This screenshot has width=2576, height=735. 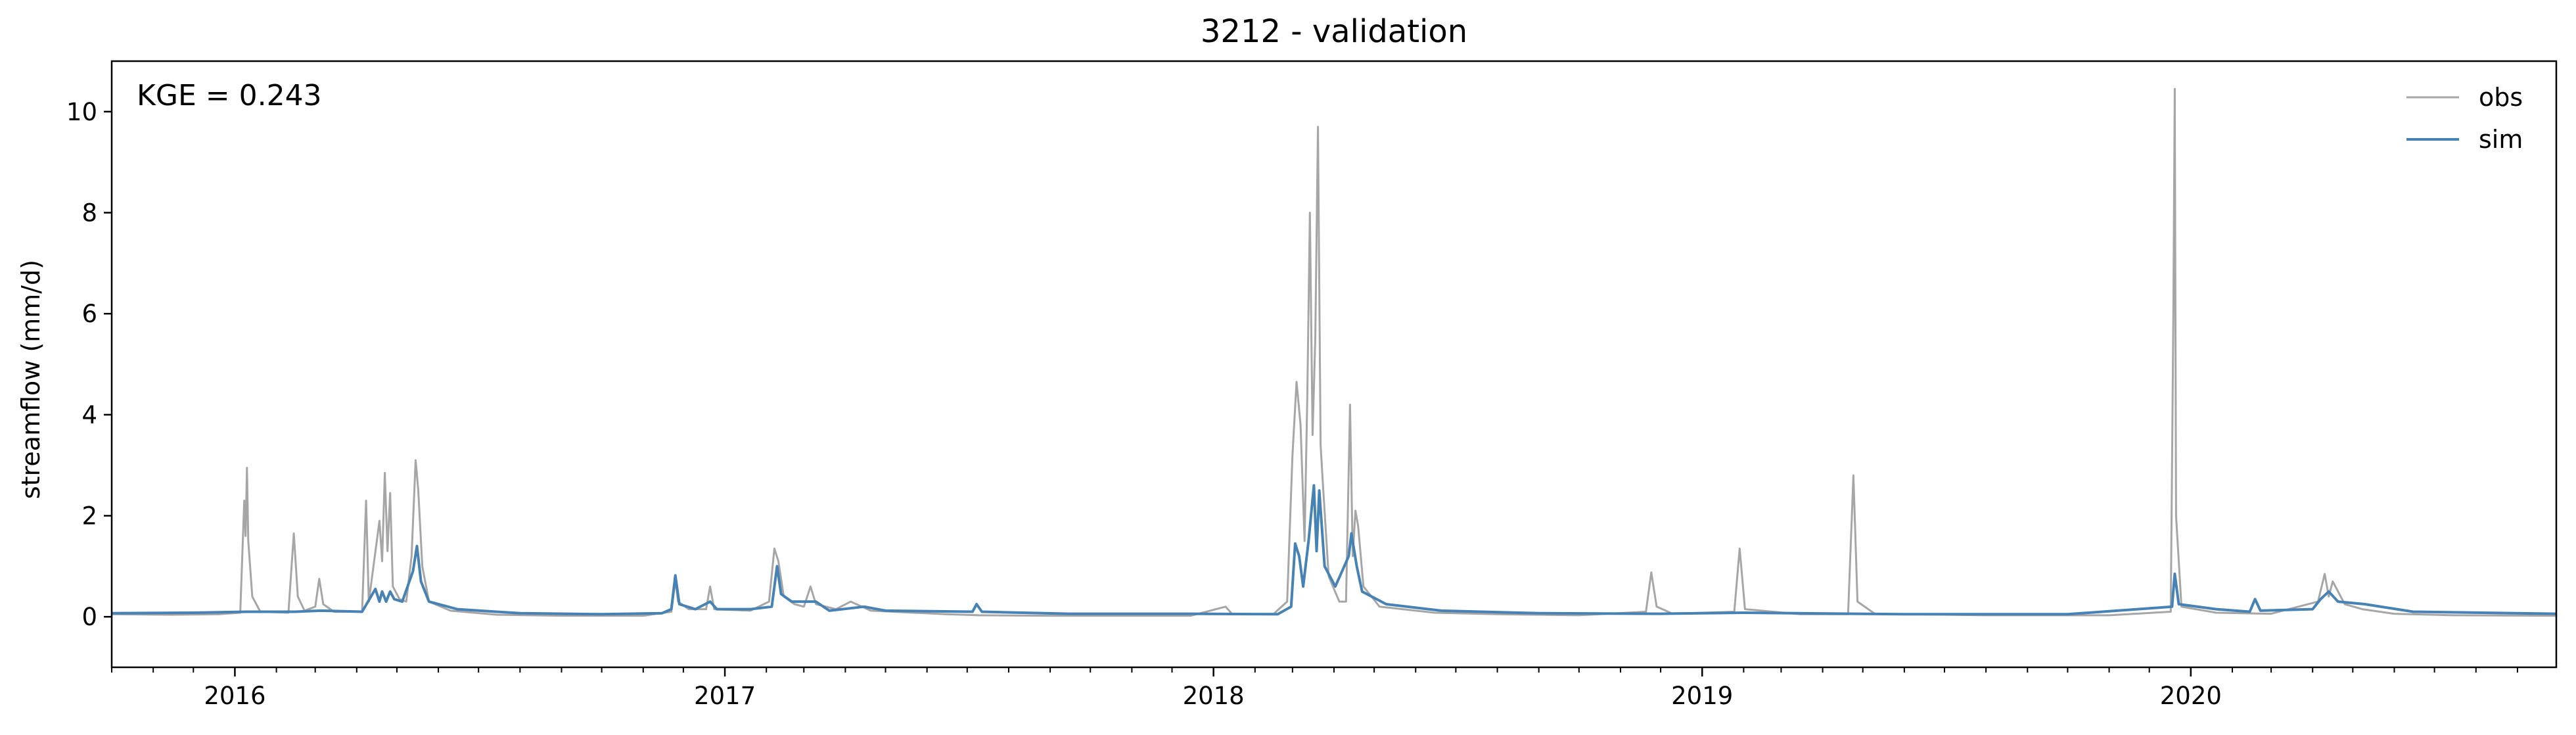 I want to click on y-tick-label-2: 2, so click(x=89, y=516).